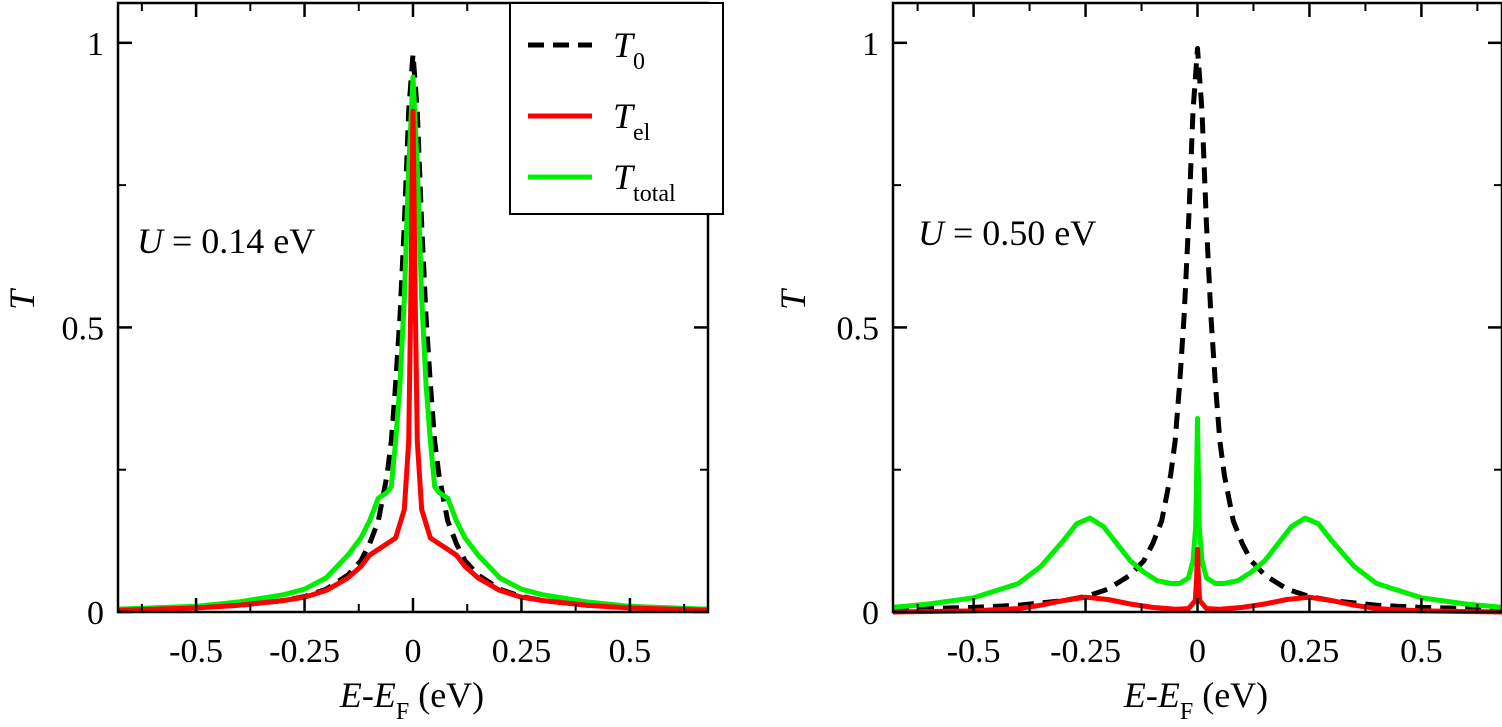  What do you see at coordinates (239, 241) in the screenshot?
I see `left-annotation-text: = 0.14 eV` at bounding box center [239, 241].